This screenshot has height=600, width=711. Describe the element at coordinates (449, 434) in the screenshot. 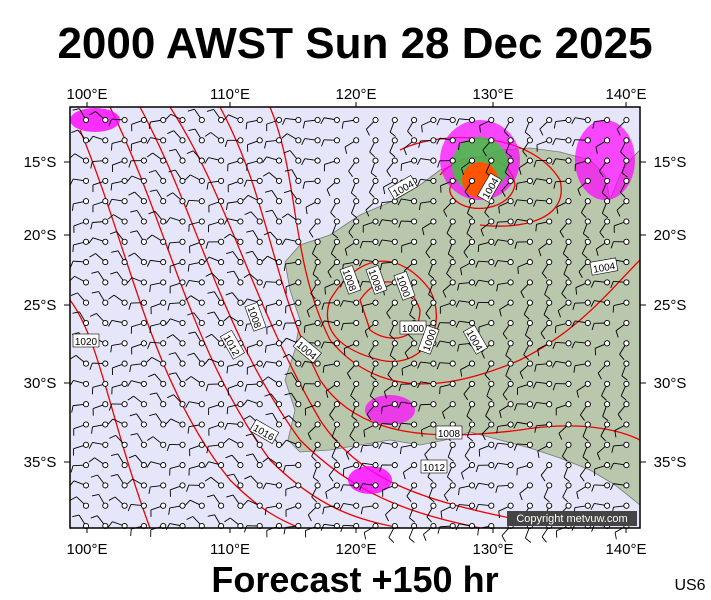

I see `isobar-label-text: 1008` at that location.